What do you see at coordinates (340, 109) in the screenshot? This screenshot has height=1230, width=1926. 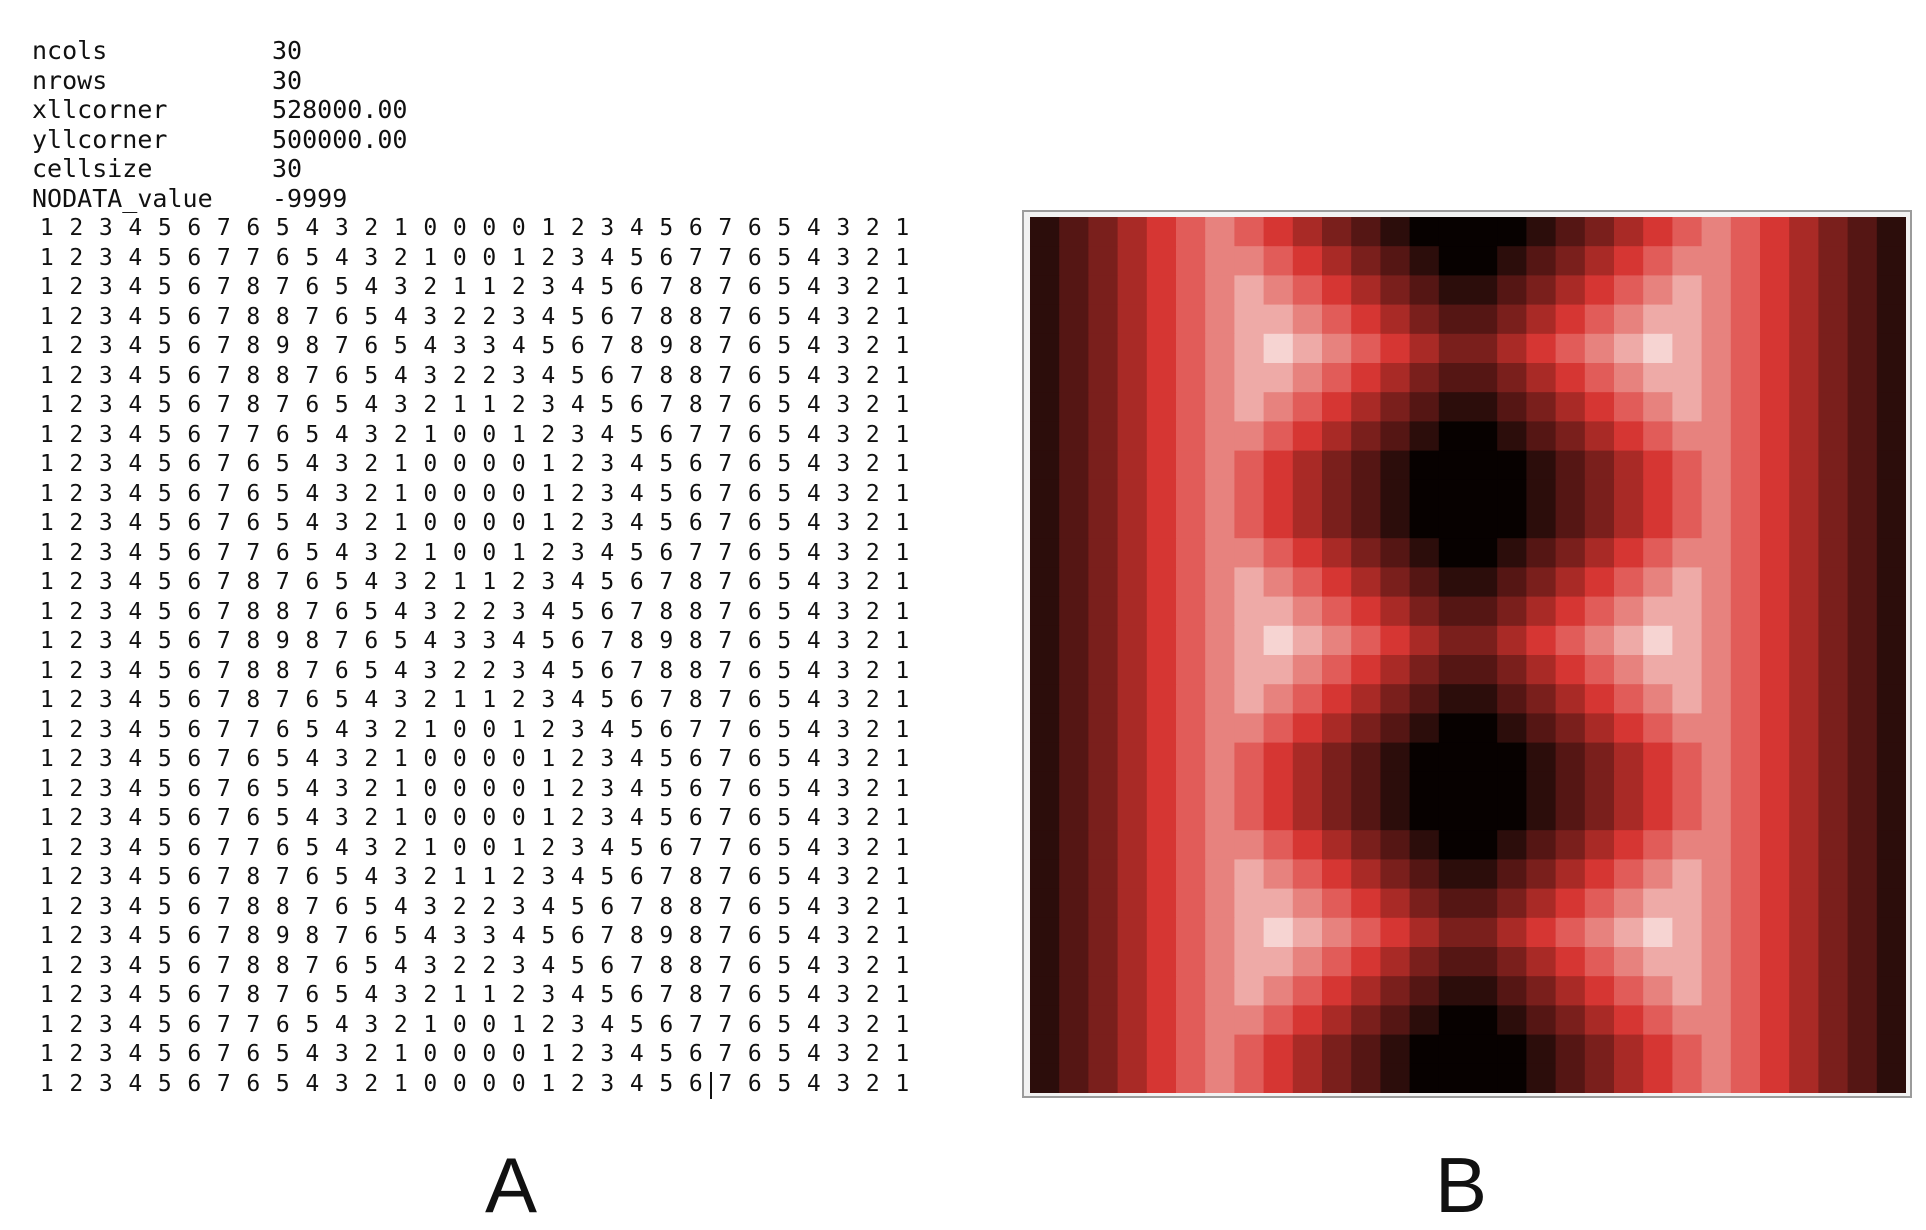 I see `header-value: 528000.00` at bounding box center [340, 109].